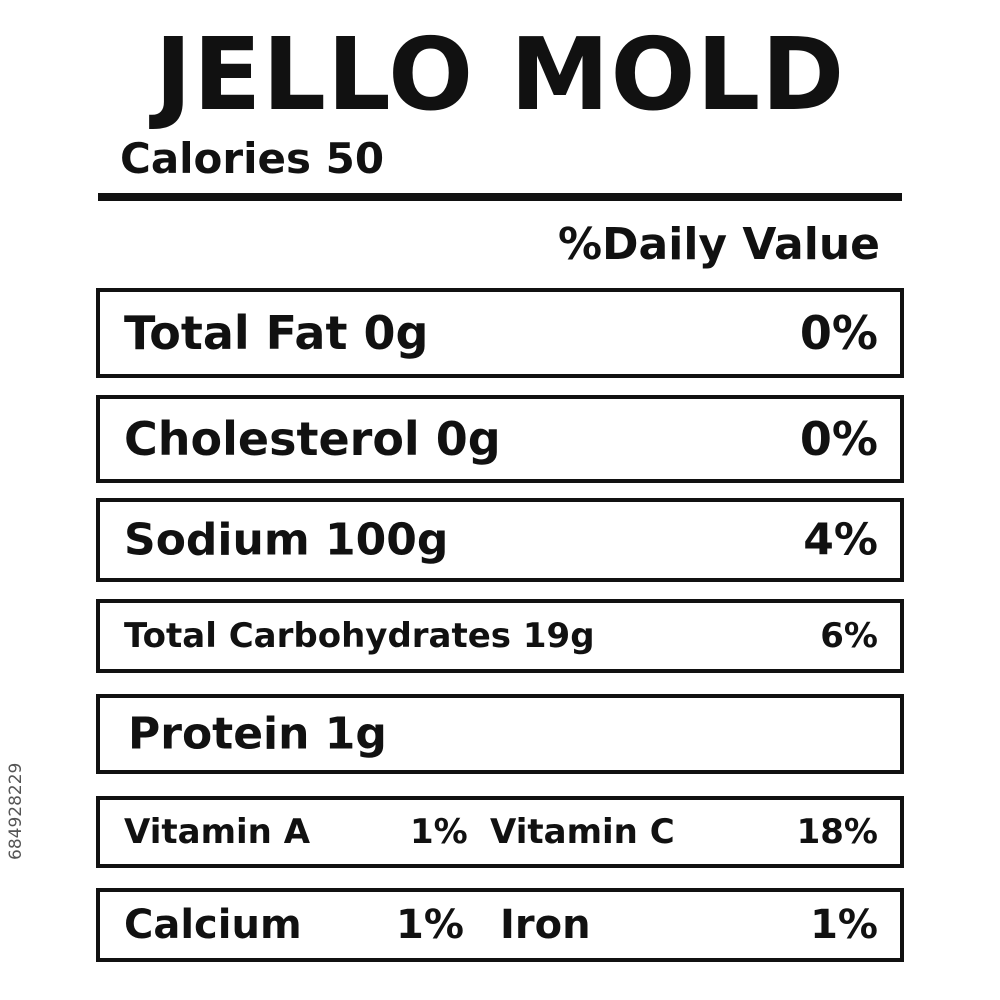  Describe the element at coordinates (500, 540) in the screenshot. I see `nutrient-row: Sodium 100g 4%` at that location.